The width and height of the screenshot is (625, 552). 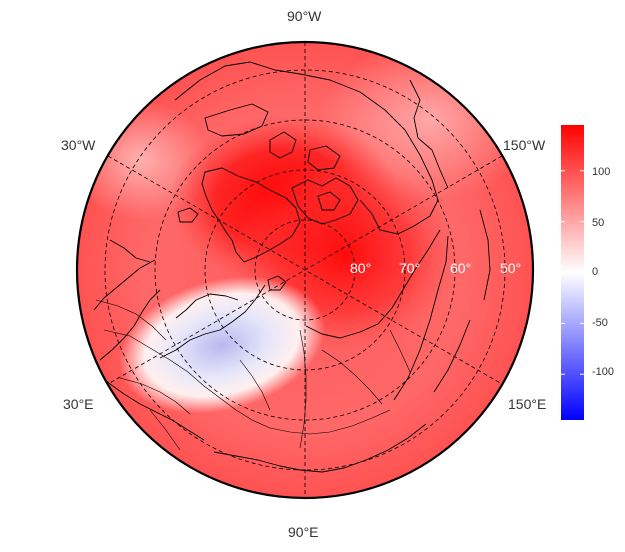 What do you see at coordinates (373, 284) in the screenshot?
I see `coast-siberia` at bounding box center [373, 284].